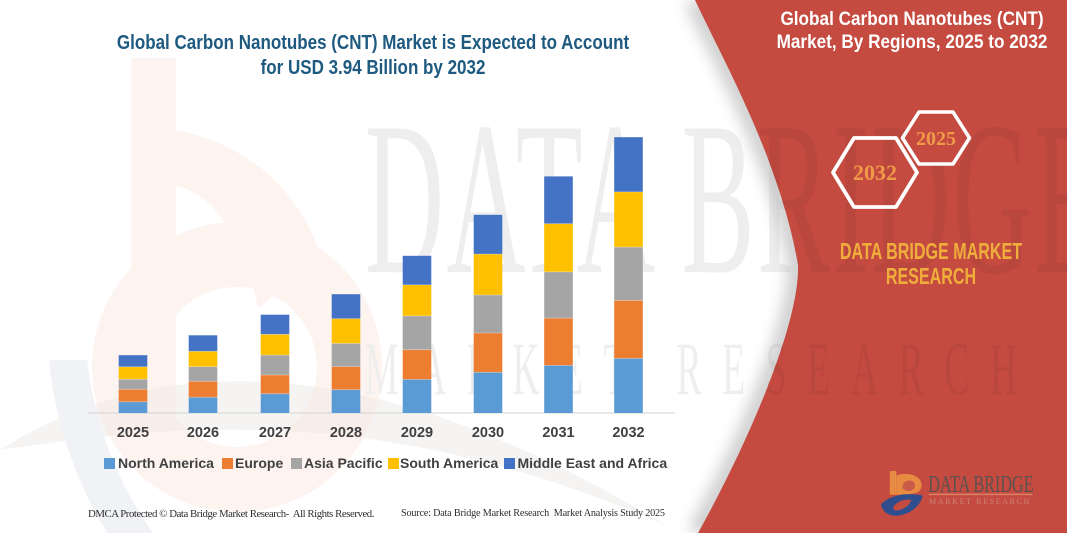 The height and width of the screenshot is (533, 1067). Describe the element at coordinates (875, 172) in the screenshot. I see `svg-text: 2032` at that location.